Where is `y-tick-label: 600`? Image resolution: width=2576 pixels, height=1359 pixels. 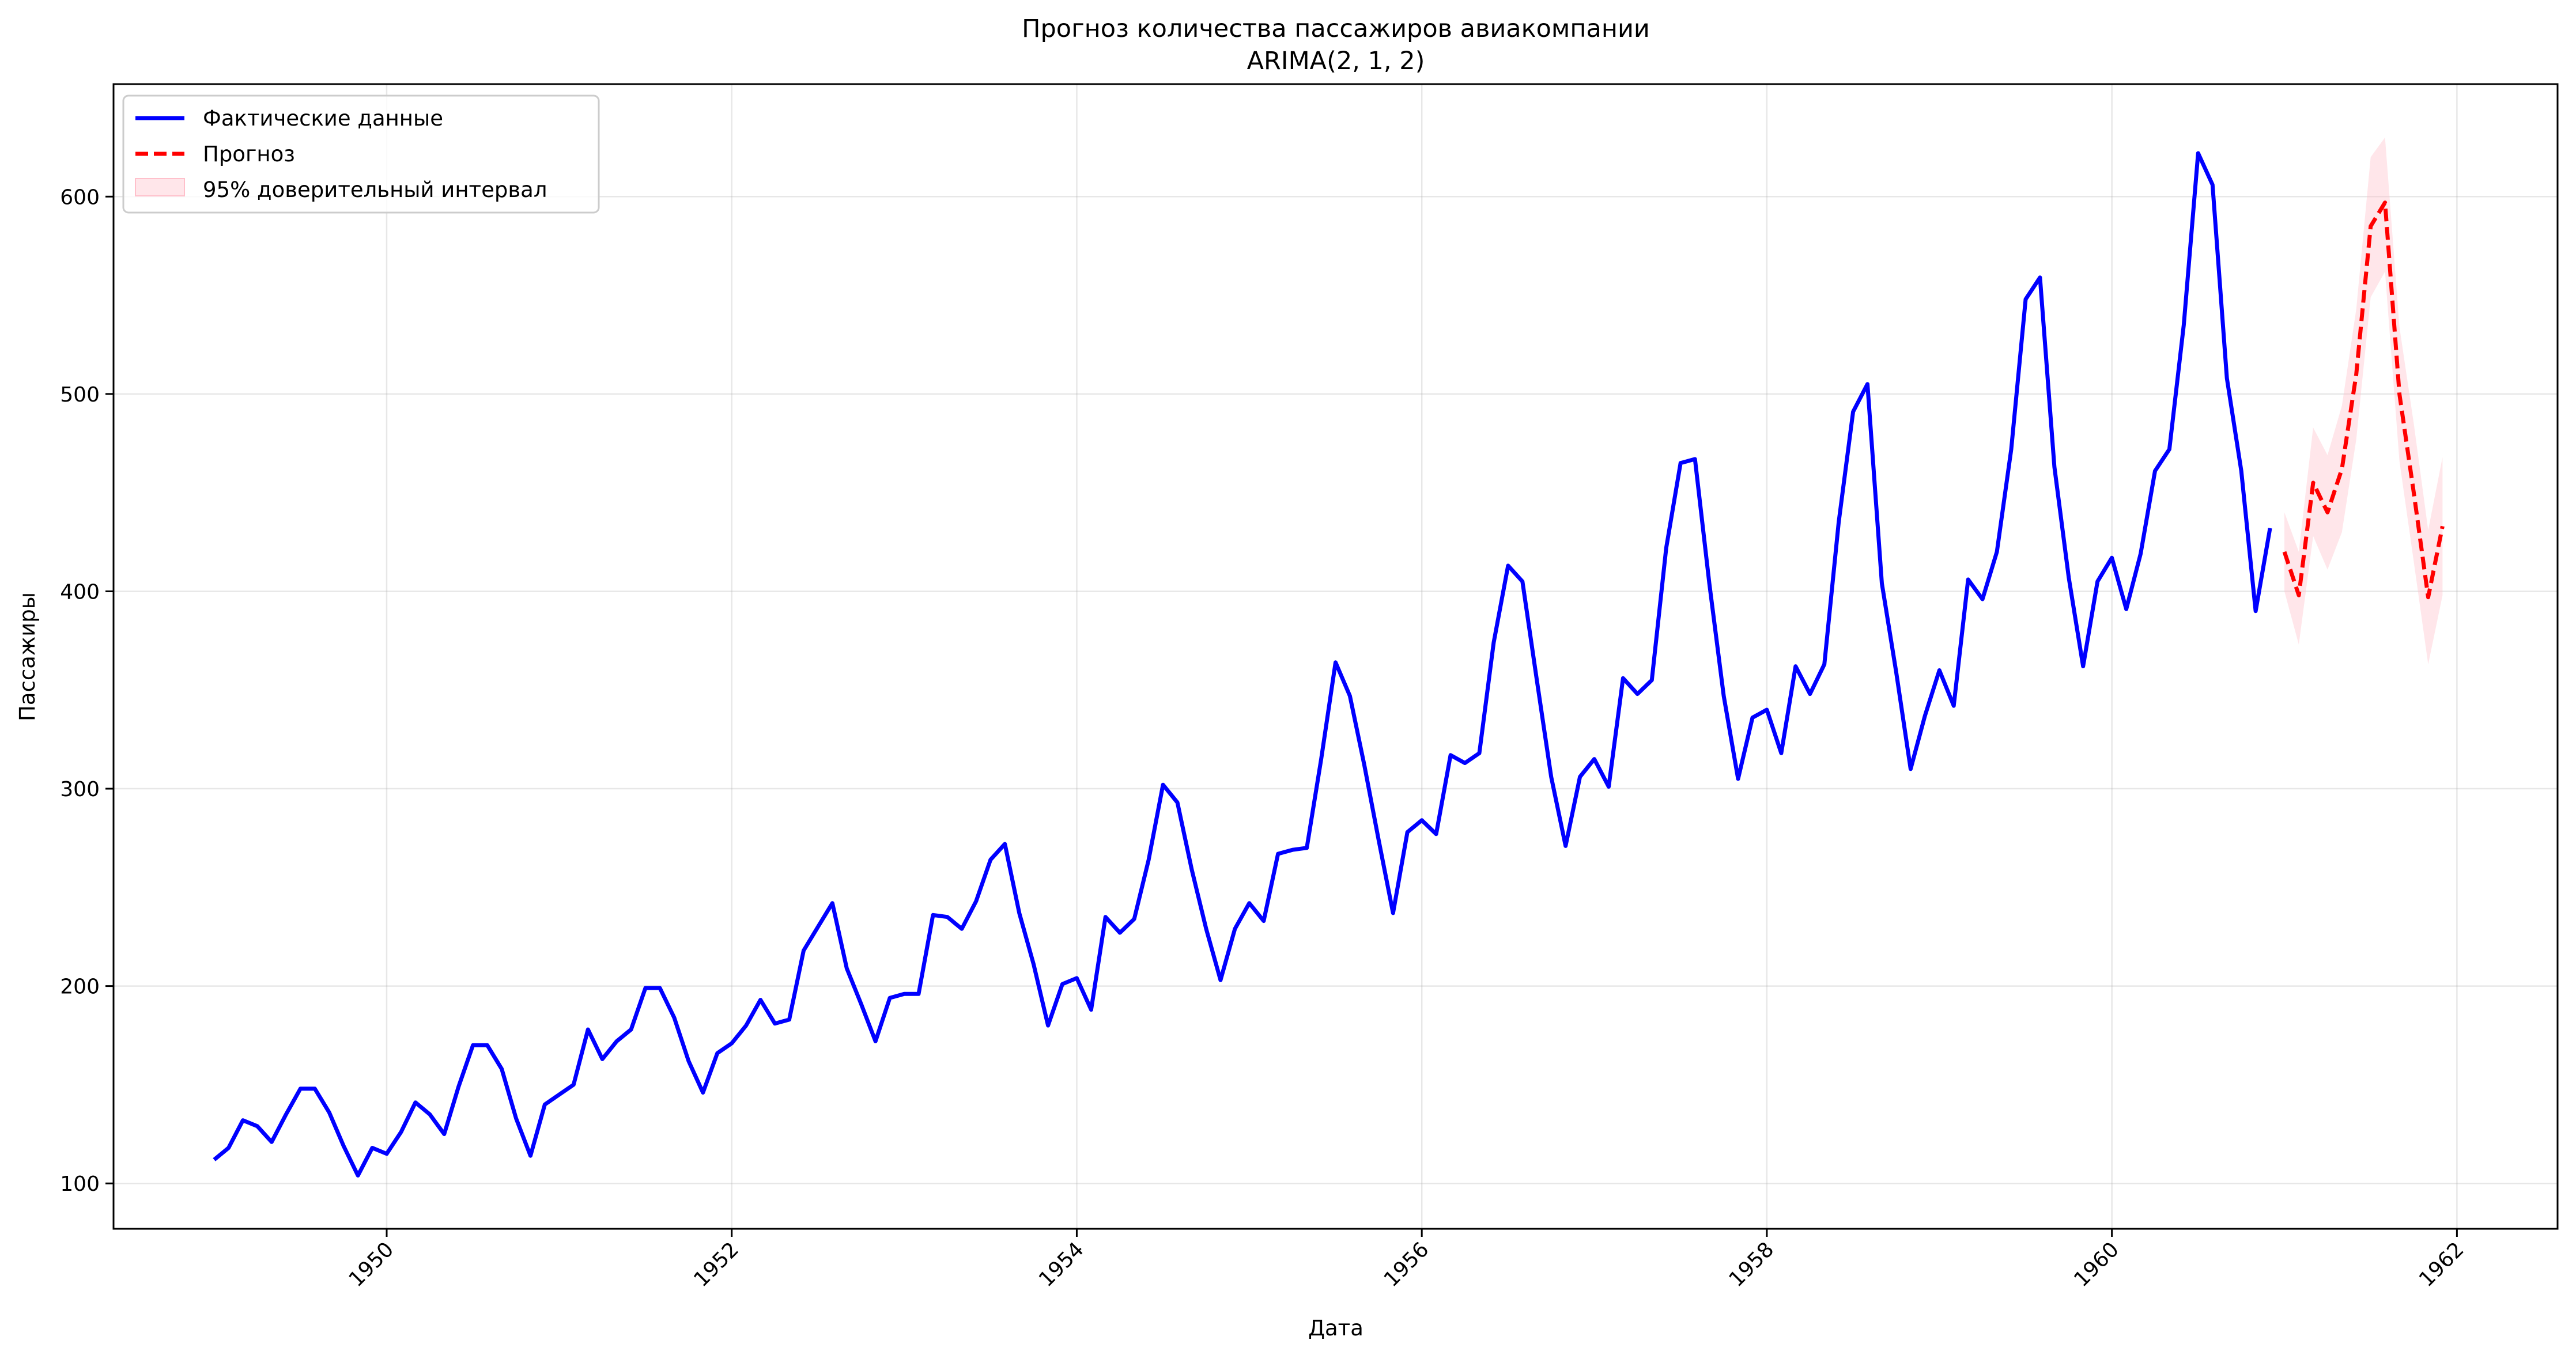
y-tick-label: 600 is located at coordinates (80, 197).